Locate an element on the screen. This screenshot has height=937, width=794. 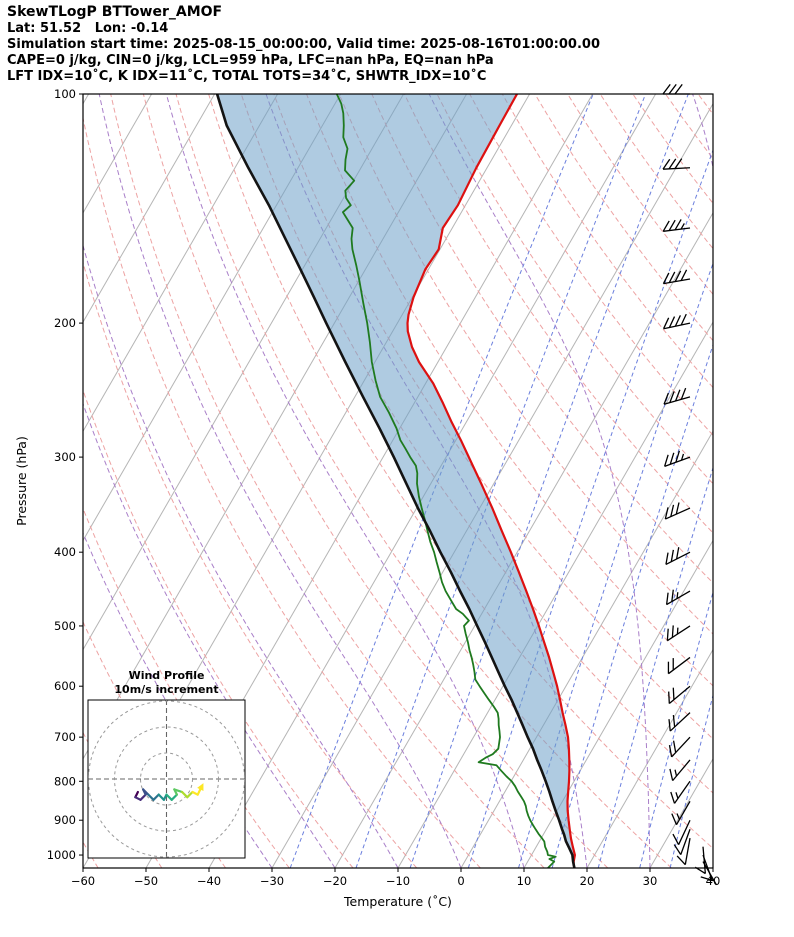
location-line: Lat: 51.52 Lon: -0.14 is located at coordinates (88, 28).